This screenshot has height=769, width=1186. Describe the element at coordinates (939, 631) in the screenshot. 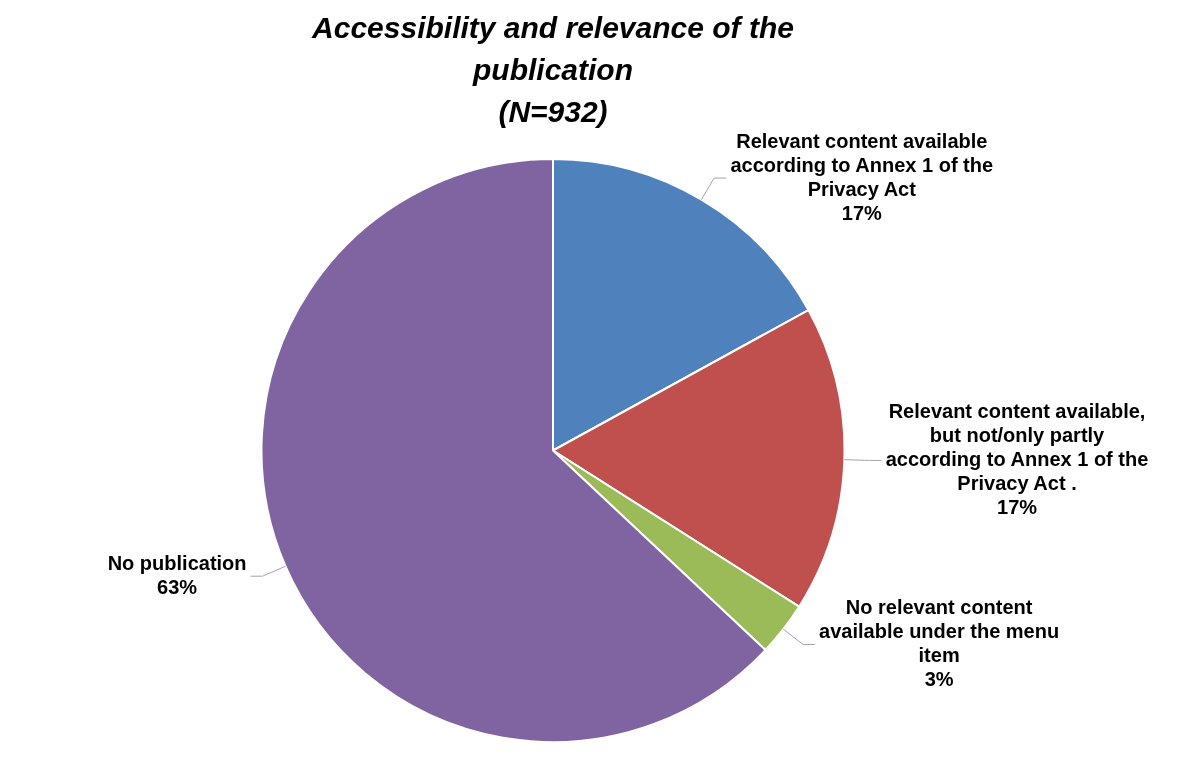

I see `slice-label: No relevant content available under the menu item` at that location.